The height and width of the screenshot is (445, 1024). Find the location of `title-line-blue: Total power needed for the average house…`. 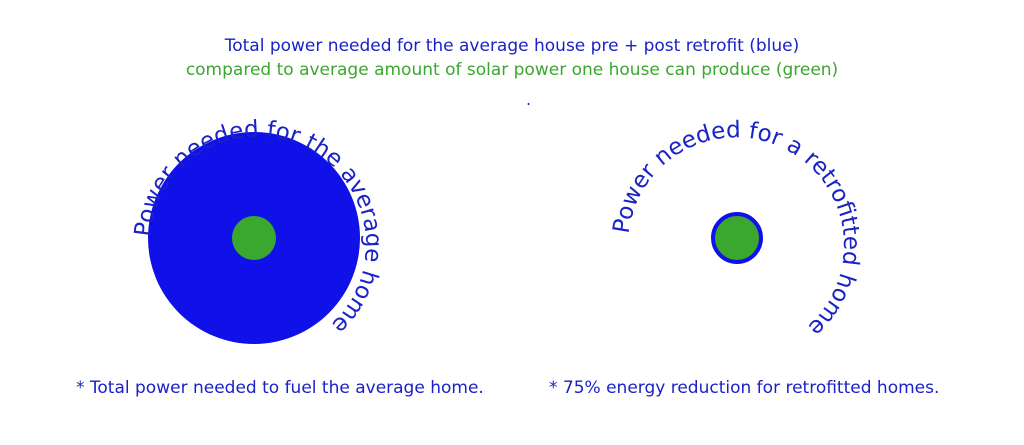

title-line-blue: Total power needed for the average house… is located at coordinates (512, 46).